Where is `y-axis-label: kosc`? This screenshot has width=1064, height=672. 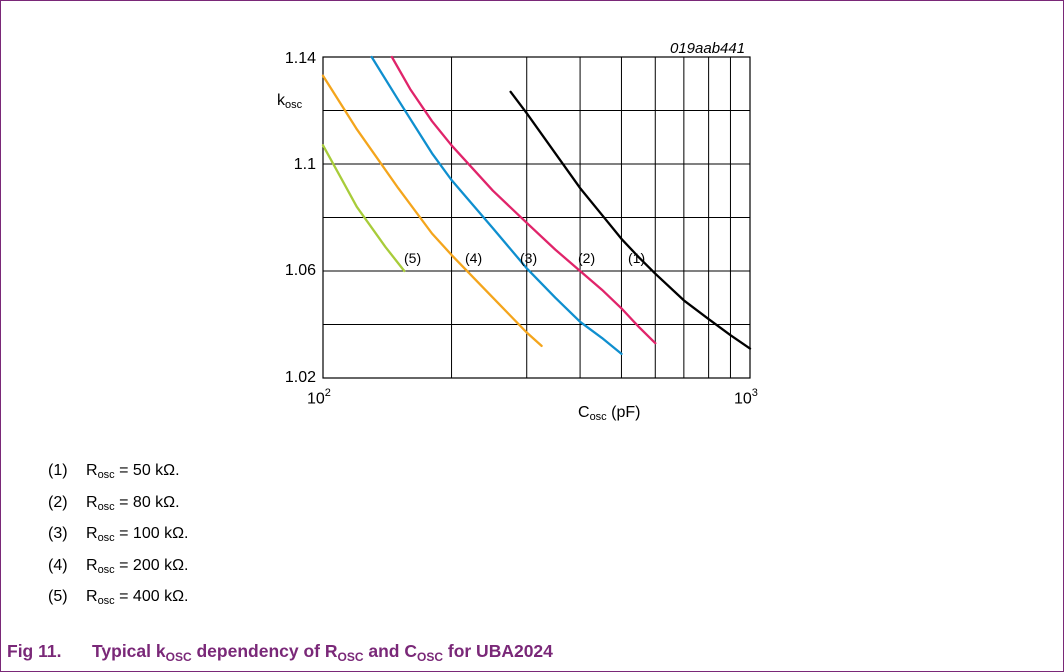 y-axis-label: kosc is located at coordinates (290, 101).